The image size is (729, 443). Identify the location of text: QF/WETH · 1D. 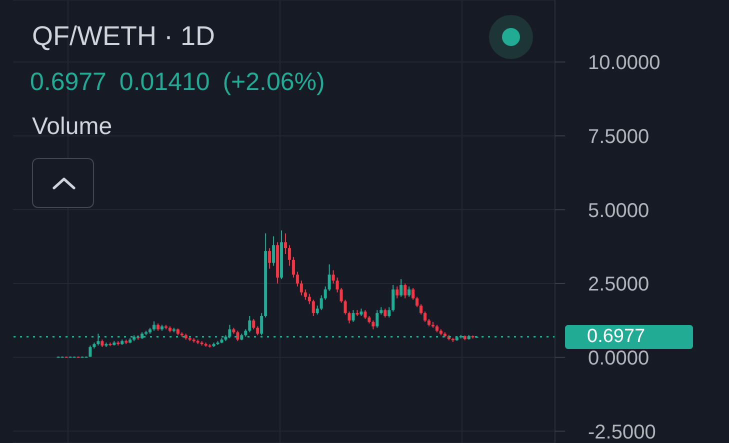
(123, 36).